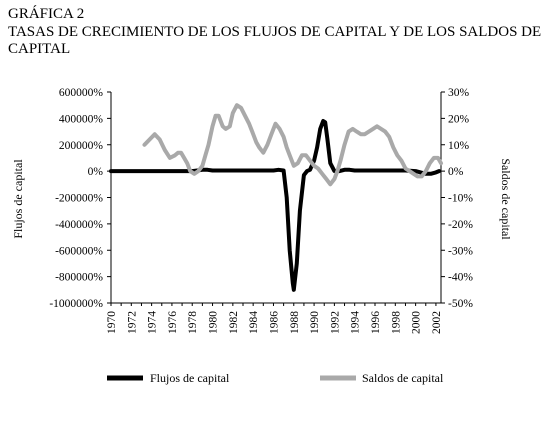 The image size is (559, 424). I want to click on y-left-tick-label: -800000%, so click(79, 278).